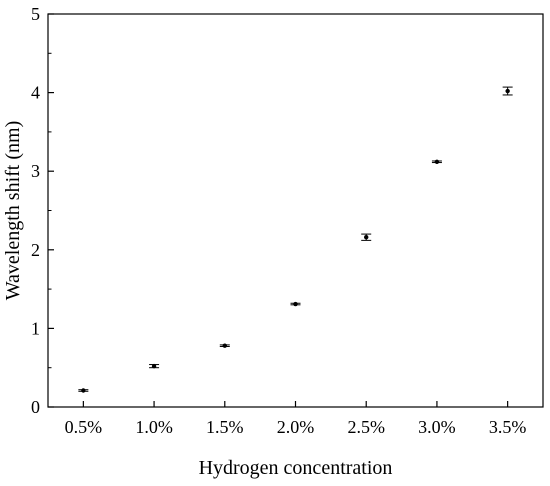  What do you see at coordinates (437, 427) in the screenshot?
I see `x-tick-label: 3.0%` at bounding box center [437, 427].